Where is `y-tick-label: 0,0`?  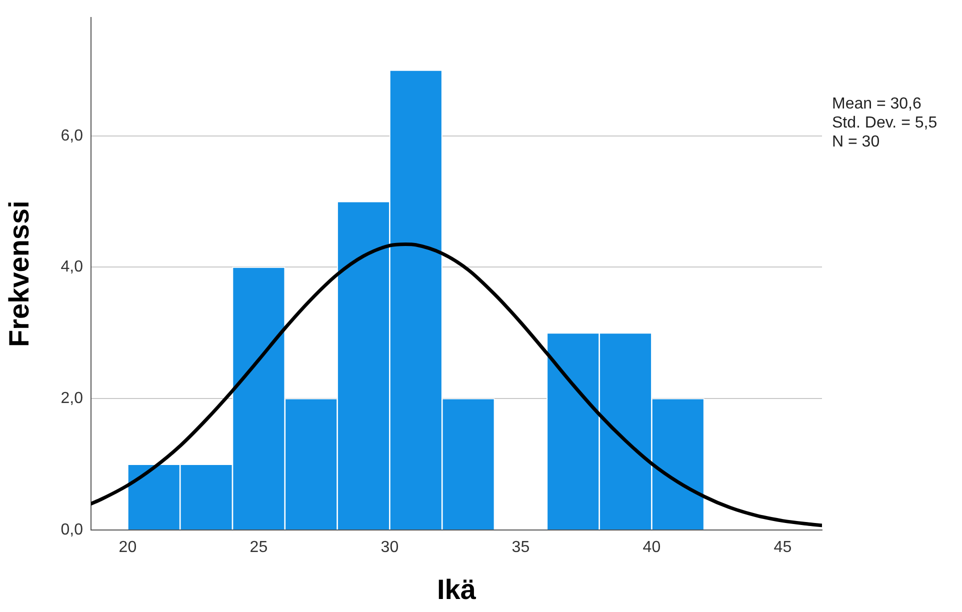 y-tick-label: 0,0 is located at coordinates (72, 529).